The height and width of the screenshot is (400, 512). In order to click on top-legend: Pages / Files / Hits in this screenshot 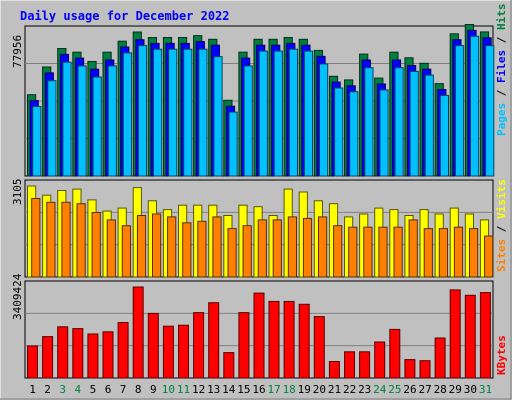, I will do `click(501, 70)`.